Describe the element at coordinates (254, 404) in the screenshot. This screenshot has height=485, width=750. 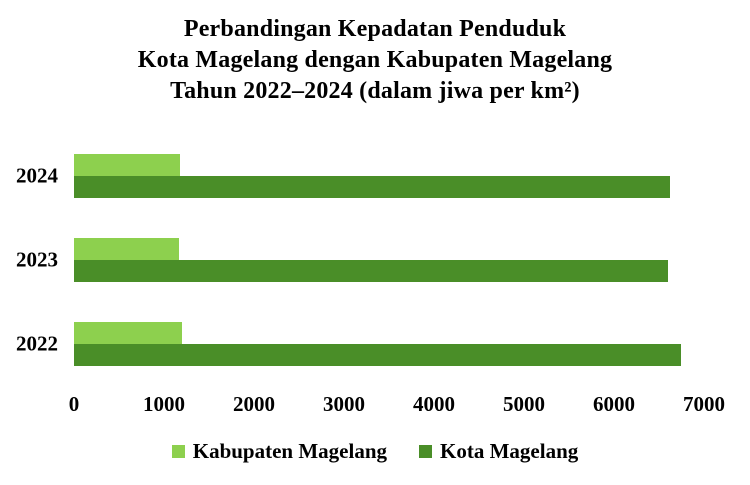
I see `x-axis-tick-2000: 2000` at that location.